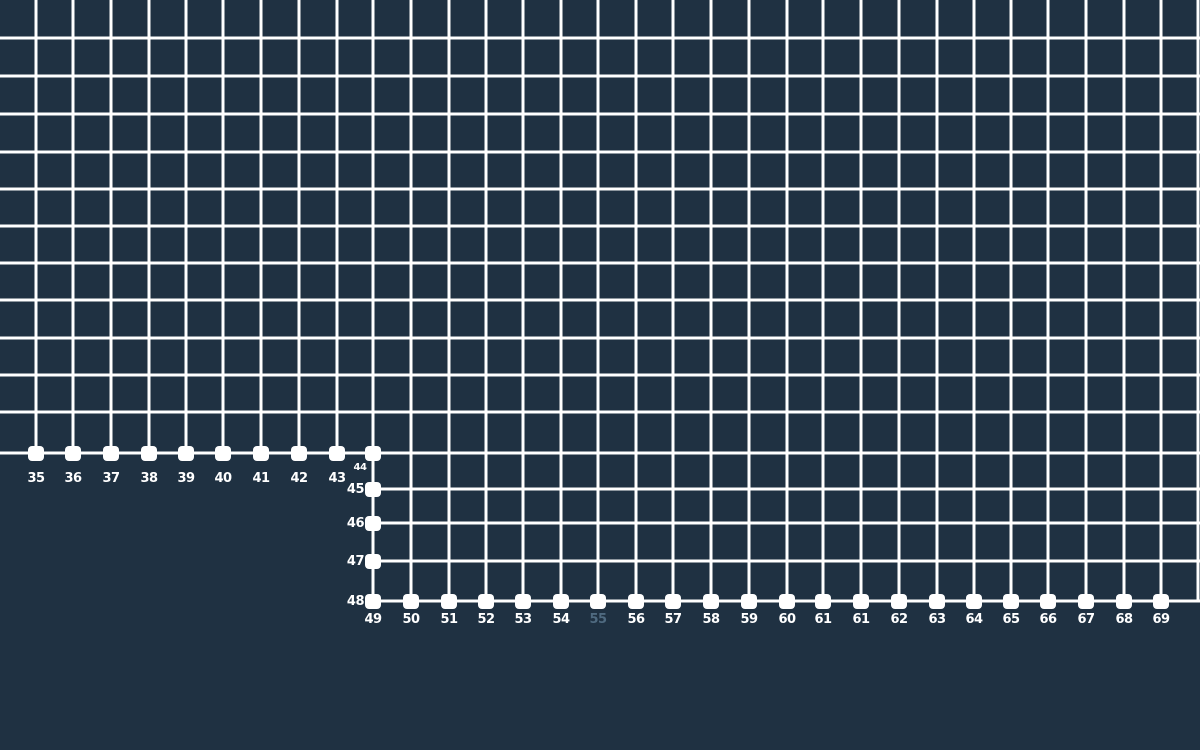  Describe the element at coordinates (598, 619) in the screenshot. I see `node-number-label: 55` at that location.